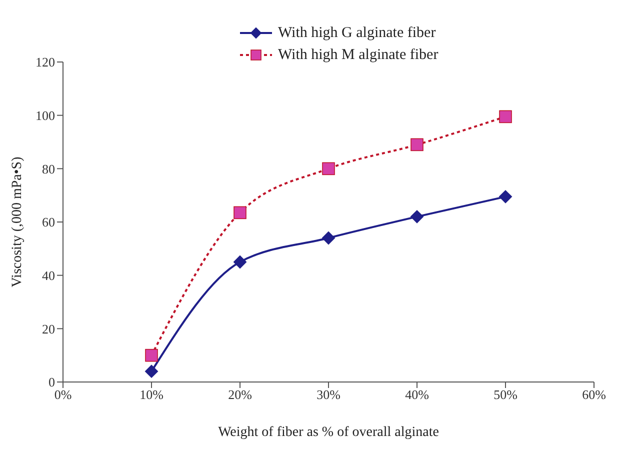  What do you see at coordinates (45, 115) in the screenshot?
I see `y-tick-label: 100` at bounding box center [45, 115].